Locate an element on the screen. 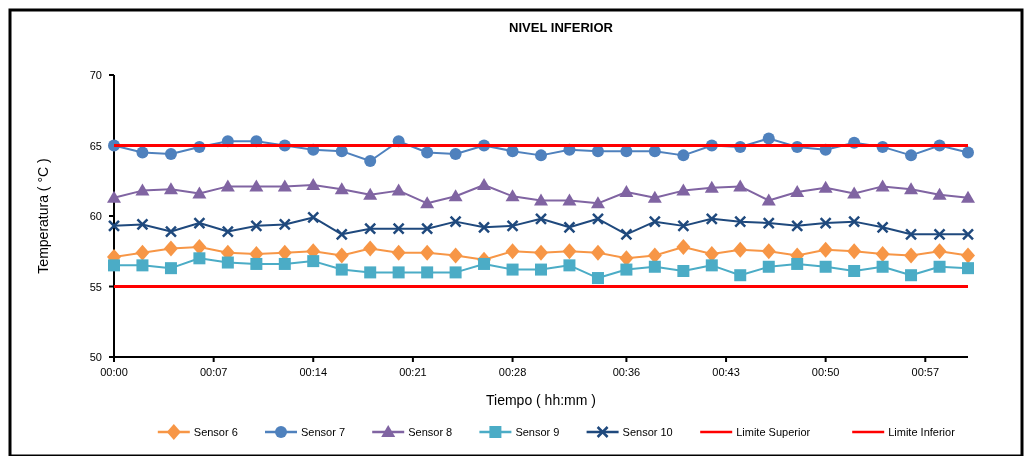 Image resolution: width=1032 pixels, height=464 pixels. x-tick-label: 00:57 is located at coordinates (925, 372).